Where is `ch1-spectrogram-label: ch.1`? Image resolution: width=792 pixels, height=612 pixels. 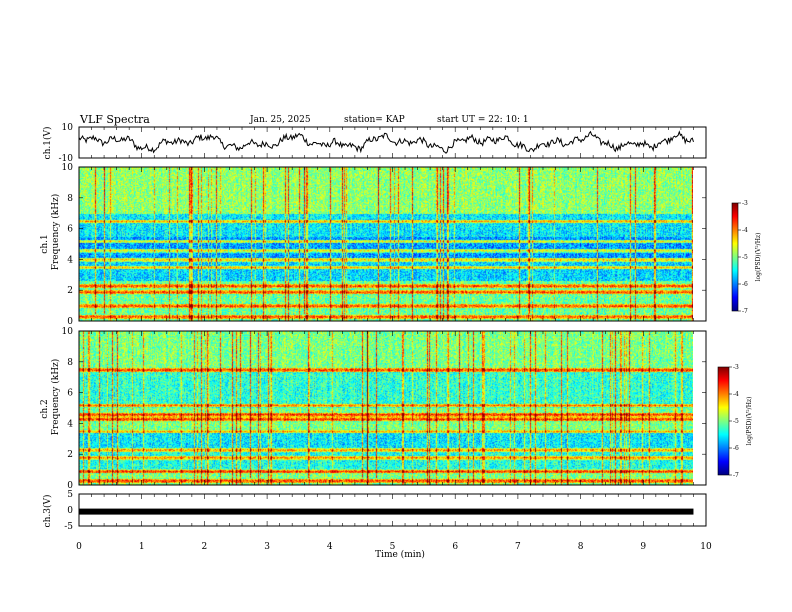 ch1-spectrogram-label: ch.1 is located at coordinates (45, 243).